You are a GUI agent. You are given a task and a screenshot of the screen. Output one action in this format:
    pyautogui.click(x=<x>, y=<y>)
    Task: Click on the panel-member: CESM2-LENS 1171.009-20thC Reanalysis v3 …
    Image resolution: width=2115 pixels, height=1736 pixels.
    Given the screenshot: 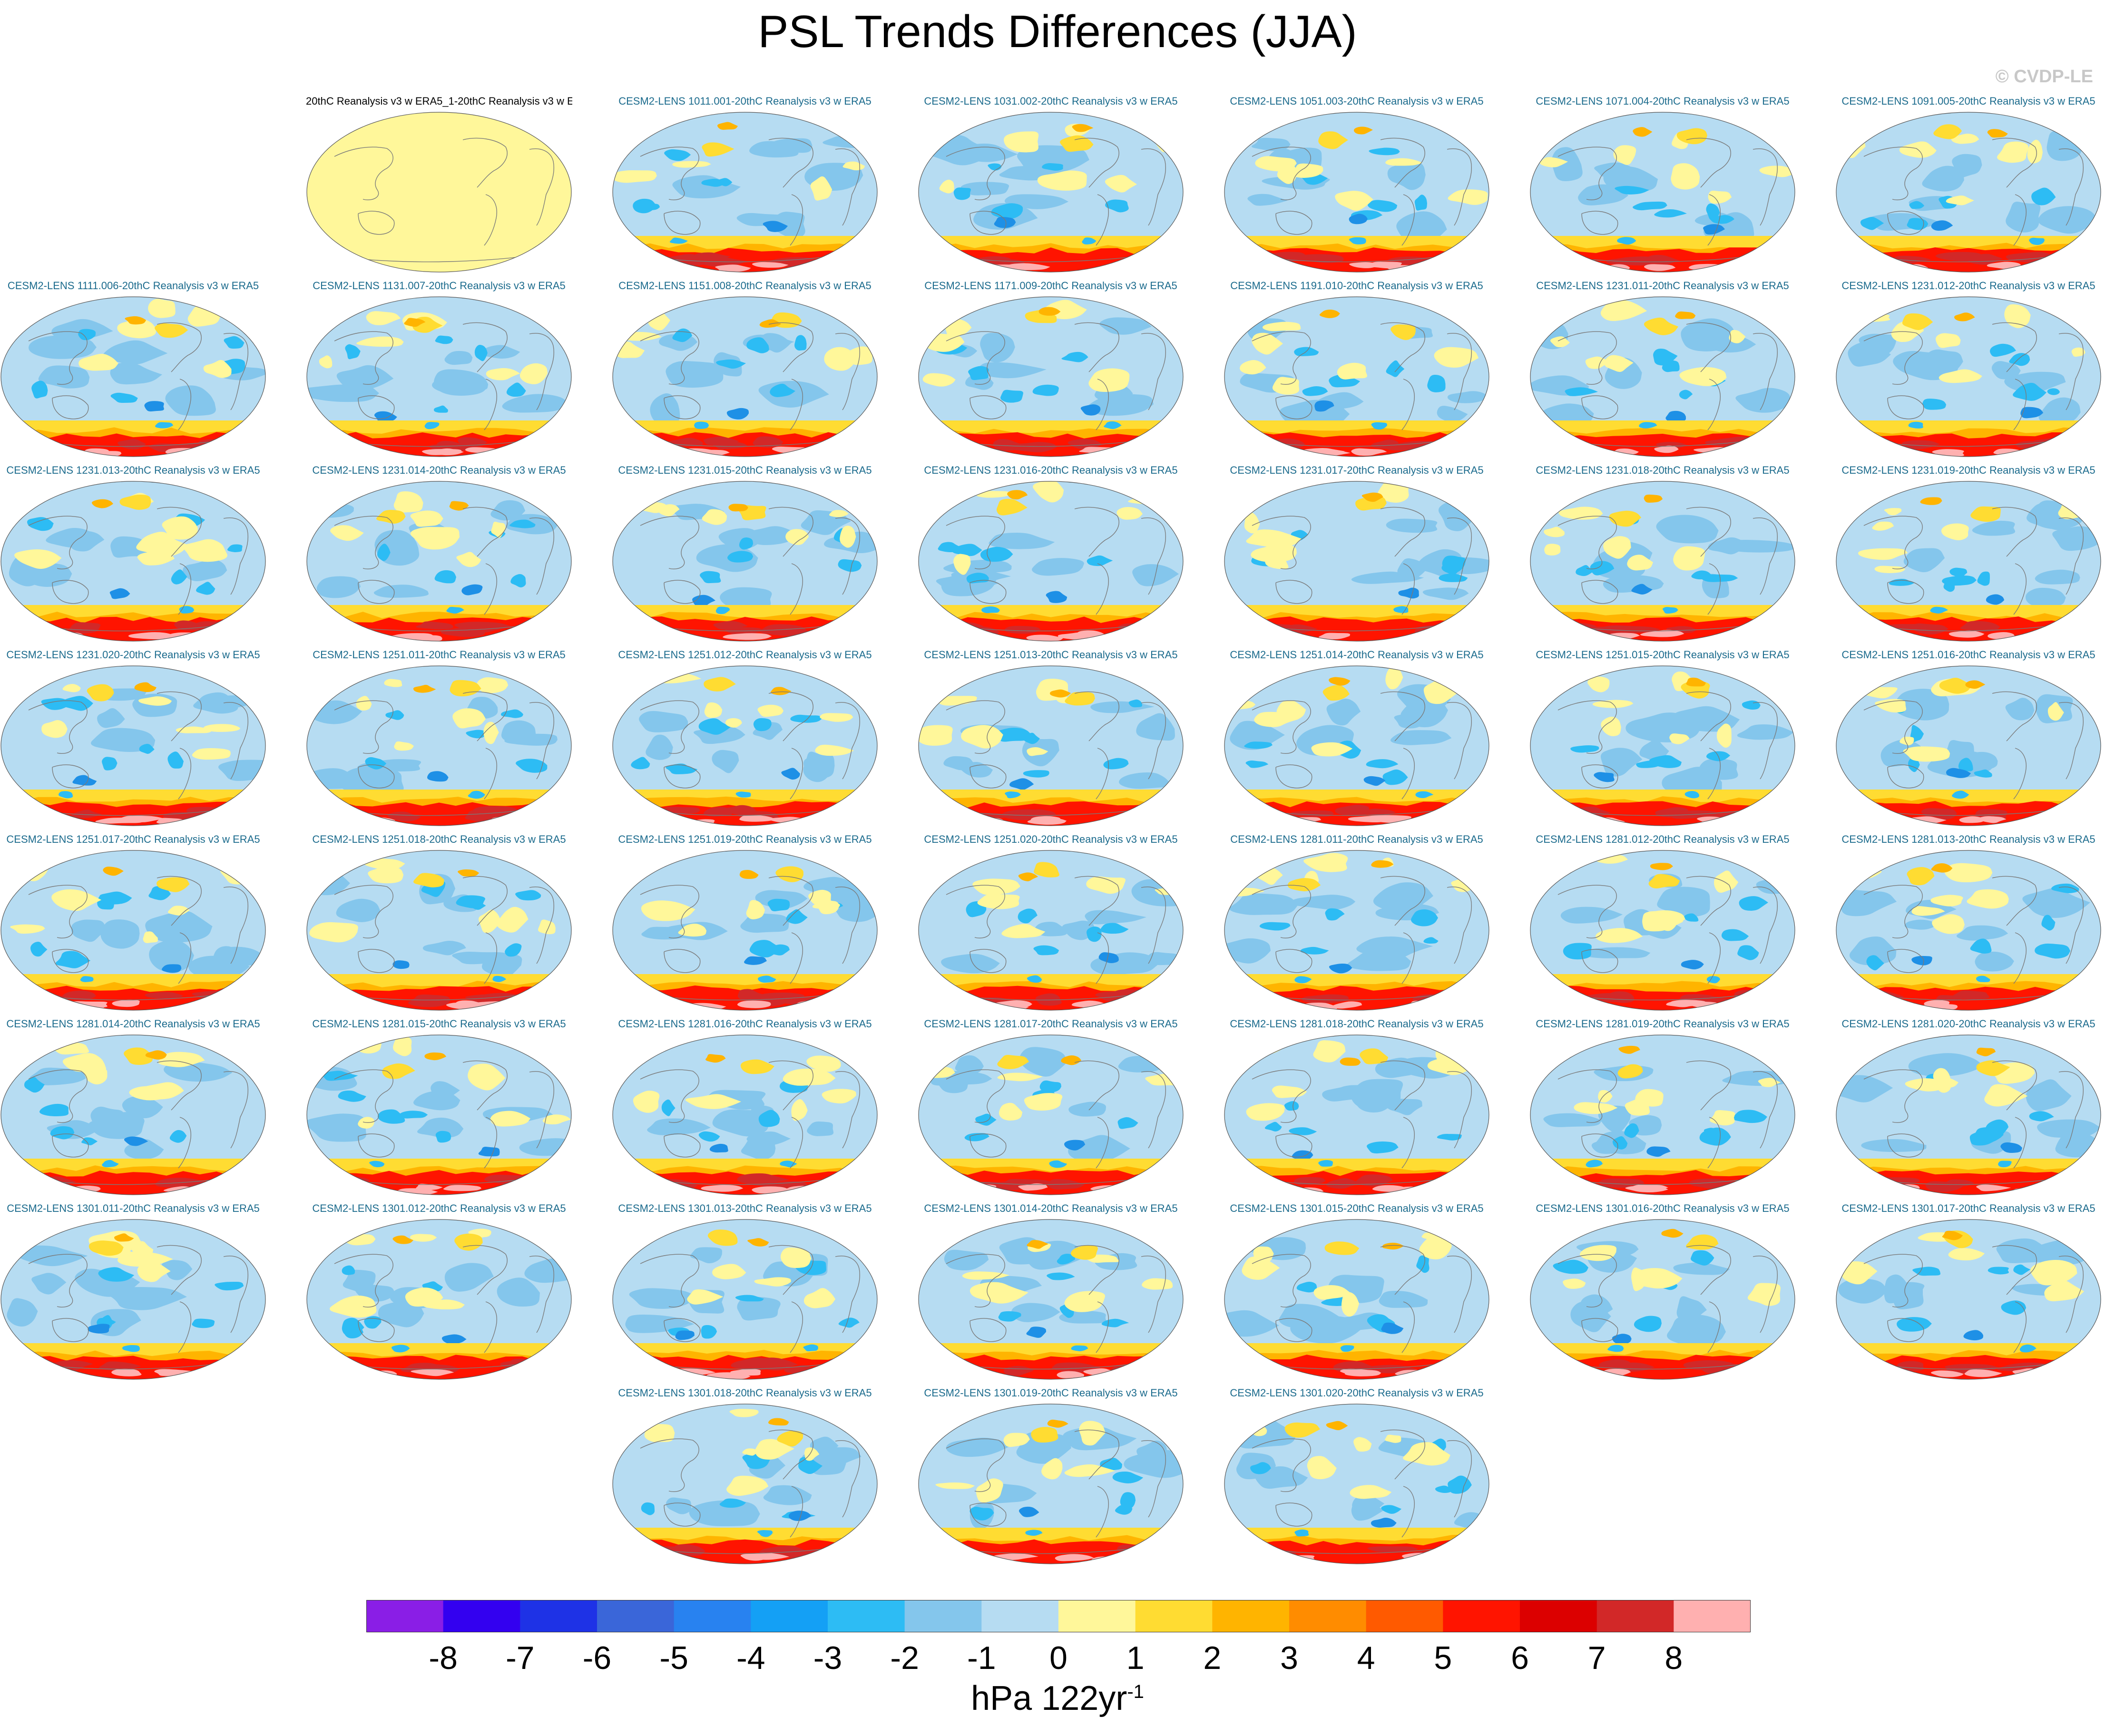 What is the action you would take?
    pyautogui.click(x=1051, y=369)
    